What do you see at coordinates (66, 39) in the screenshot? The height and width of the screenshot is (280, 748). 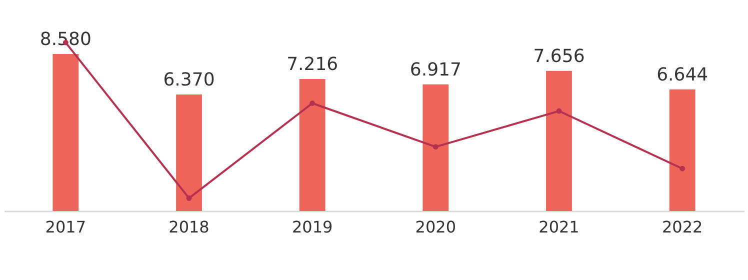 I see `data-label: 8.580` at bounding box center [66, 39].